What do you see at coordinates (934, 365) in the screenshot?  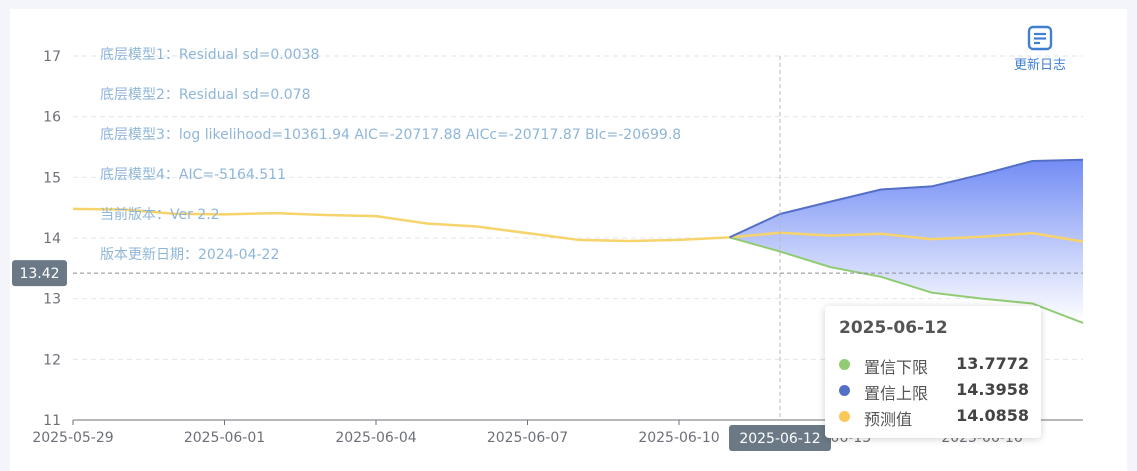 I see `tooltip-row-lower: 置信下限 13.7772` at bounding box center [934, 365].